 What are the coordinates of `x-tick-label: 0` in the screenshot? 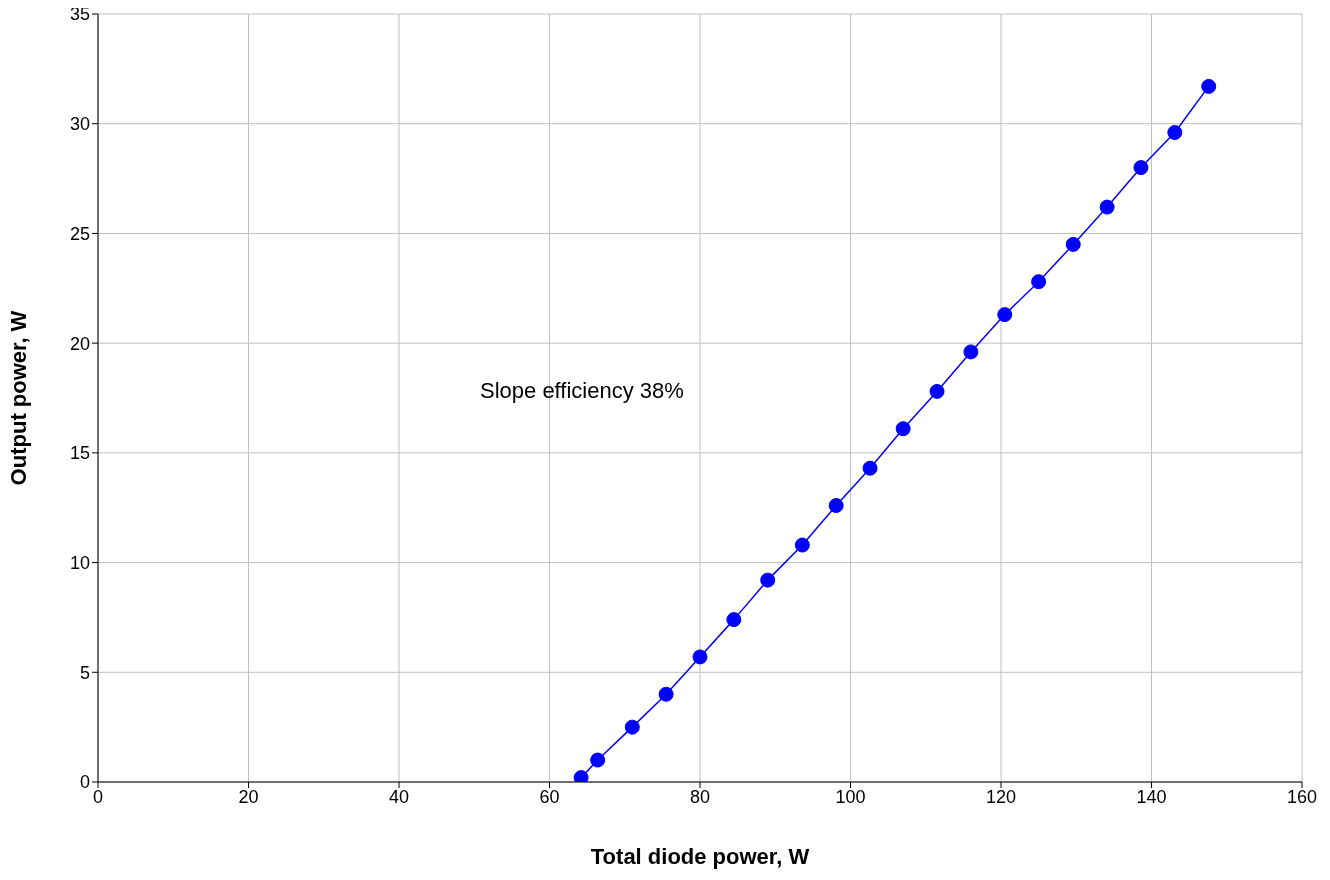 It's located at (98, 796).